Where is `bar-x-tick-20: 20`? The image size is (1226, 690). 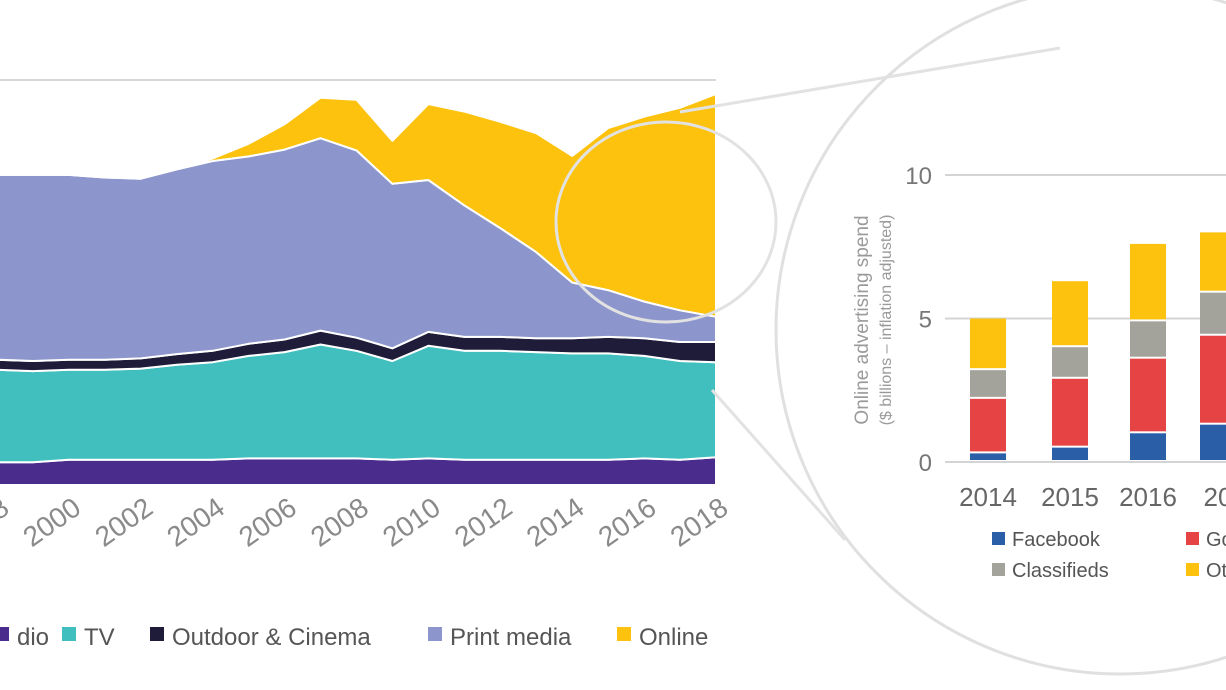
bar-x-tick-20: 20 is located at coordinates (1215, 497).